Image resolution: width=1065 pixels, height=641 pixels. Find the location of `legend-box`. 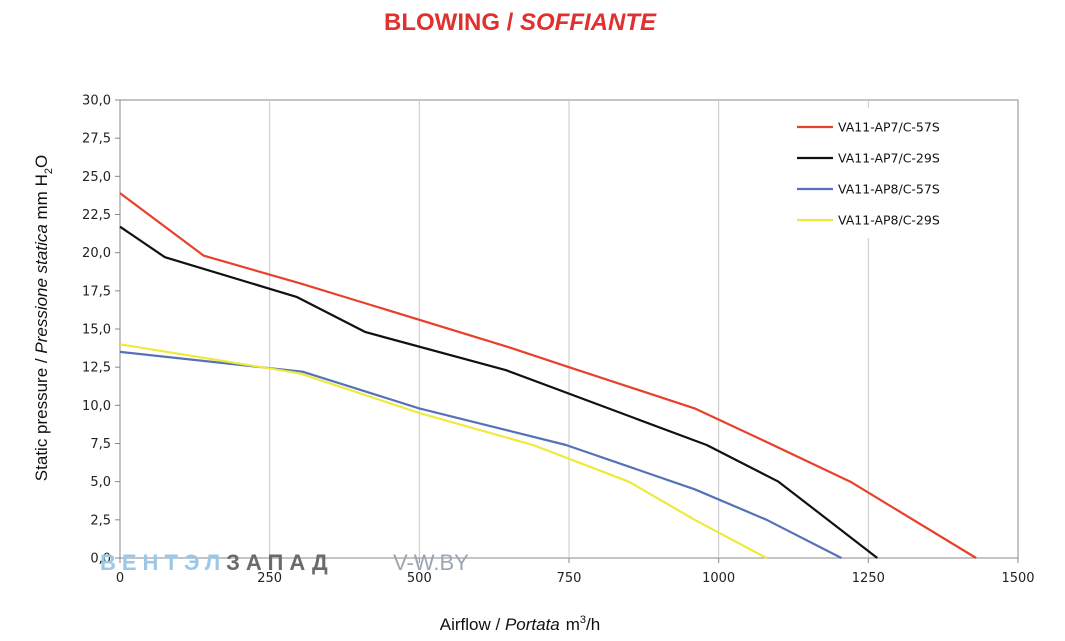

legend-box is located at coordinates (877, 173).